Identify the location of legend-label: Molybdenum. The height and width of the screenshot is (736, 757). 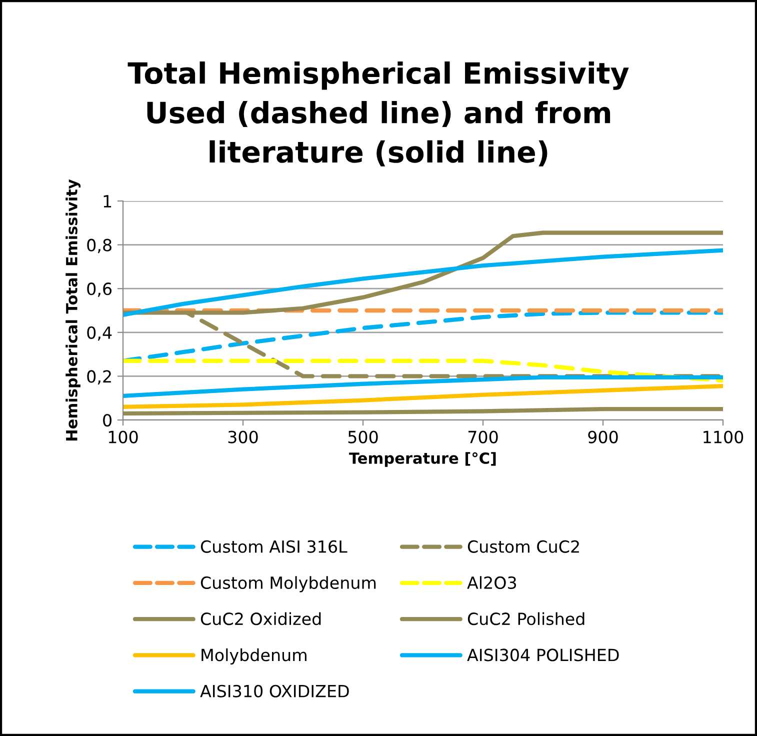
(254, 656).